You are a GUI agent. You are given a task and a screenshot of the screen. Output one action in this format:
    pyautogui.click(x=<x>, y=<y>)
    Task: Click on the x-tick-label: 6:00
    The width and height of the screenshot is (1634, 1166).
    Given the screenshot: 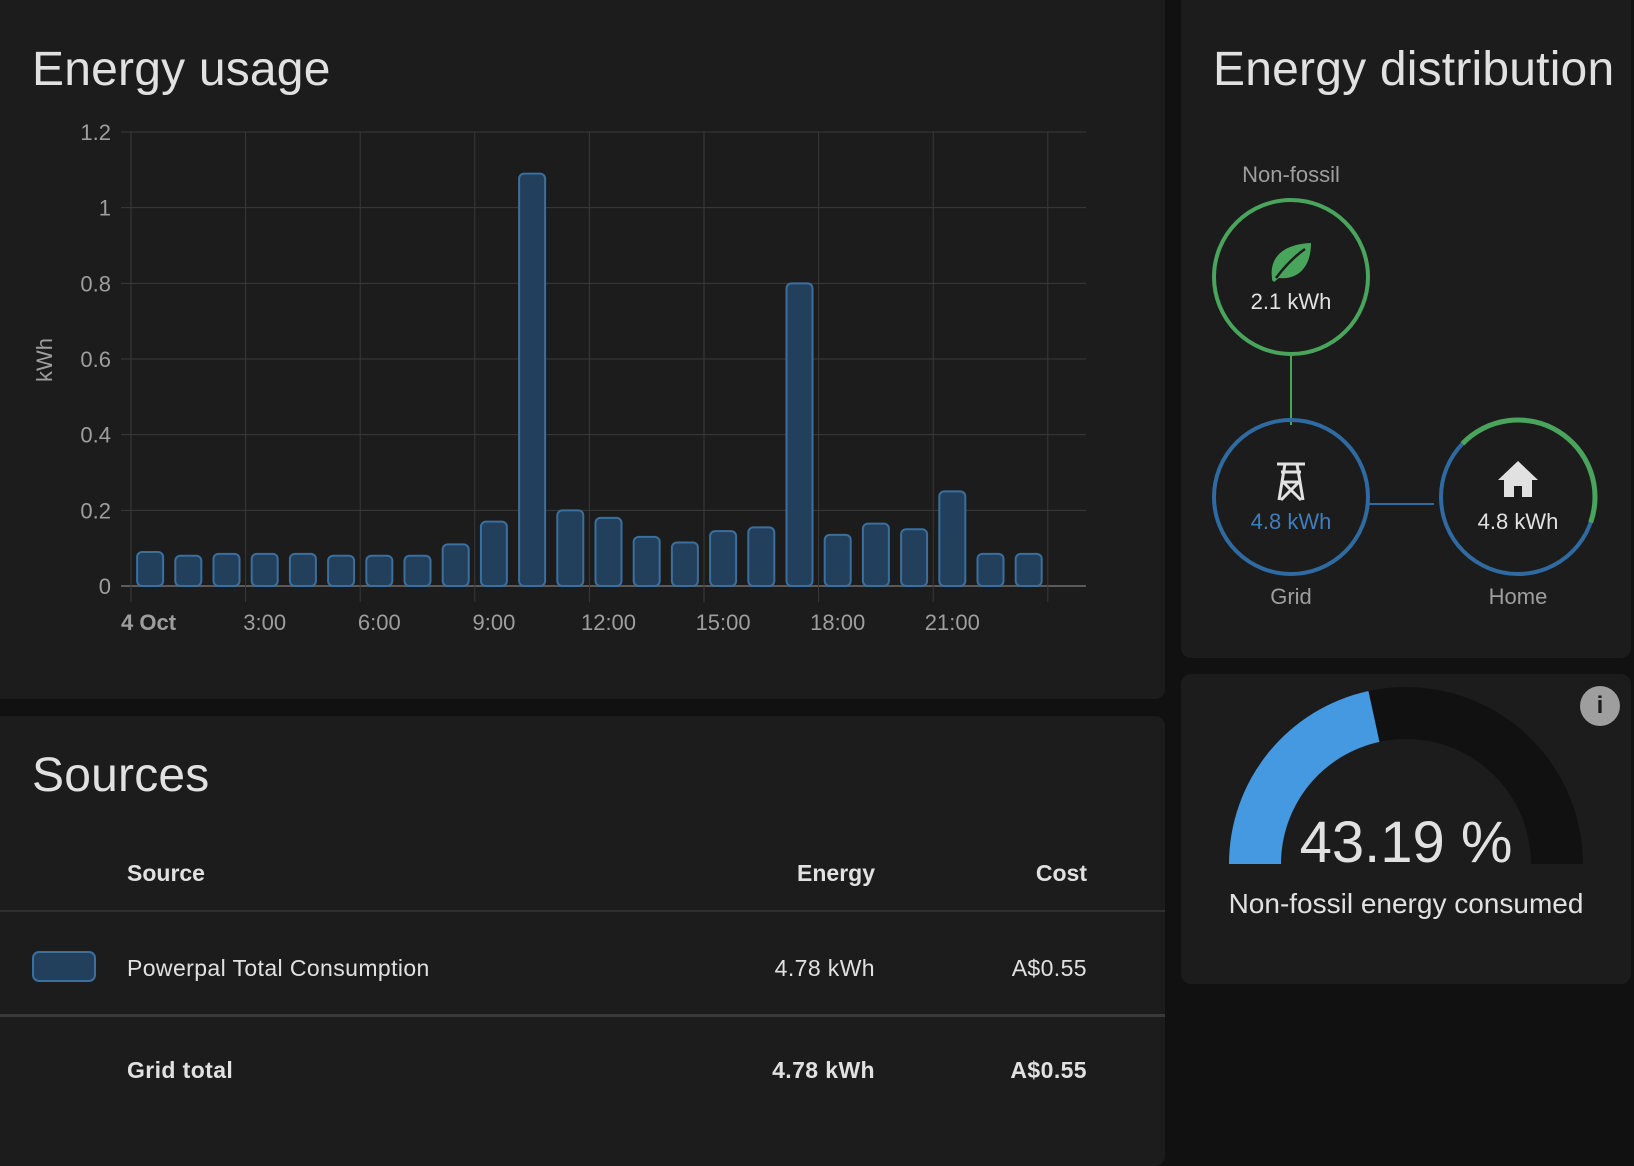 What is the action you would take?
    pyautogui.click(x=379, y=622)
    